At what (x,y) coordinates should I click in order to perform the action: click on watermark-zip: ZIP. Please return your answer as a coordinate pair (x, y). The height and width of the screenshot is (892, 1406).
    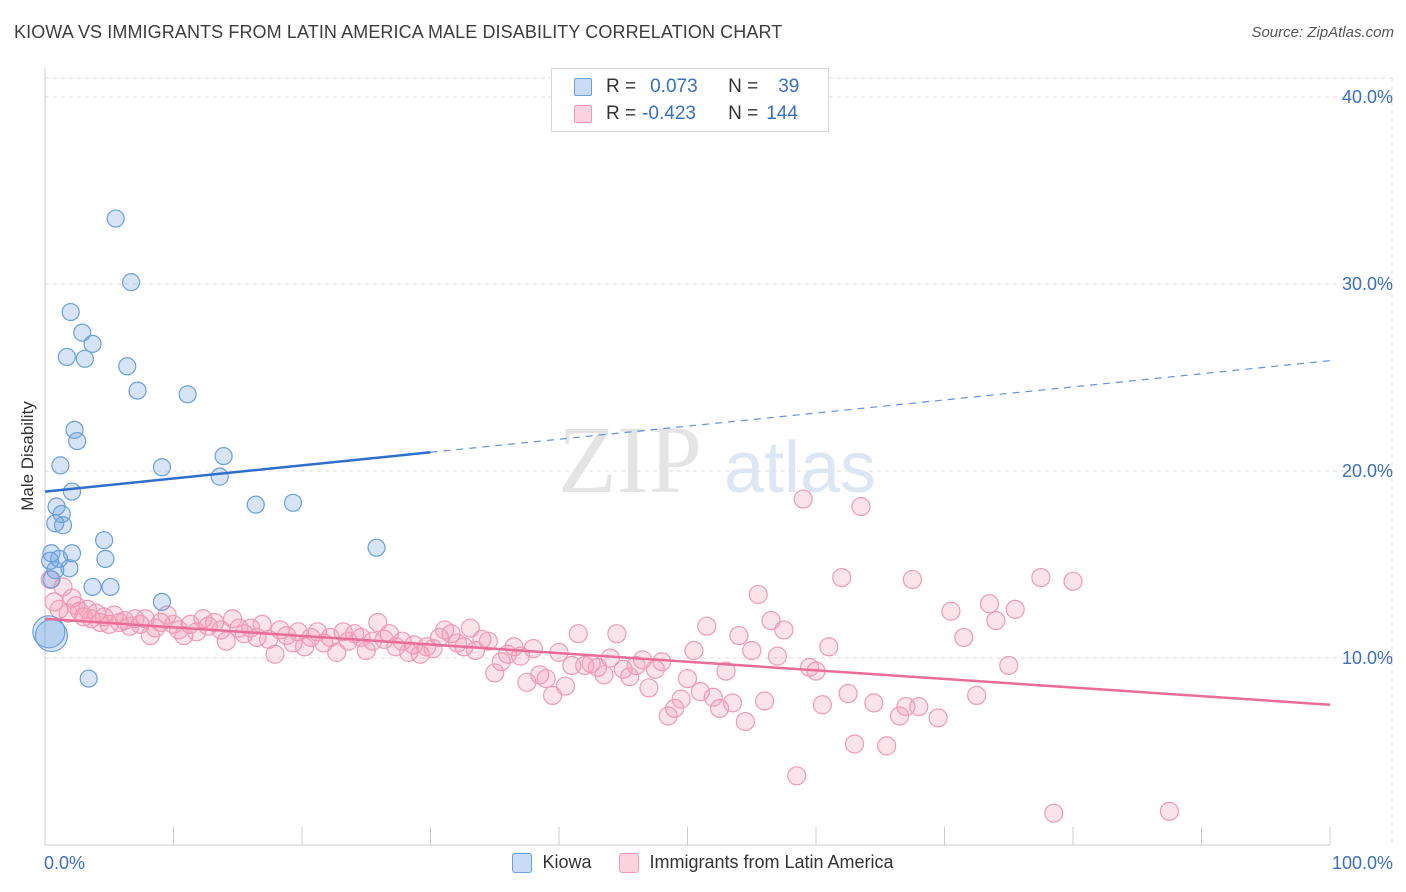
    Looking at the image, I should click on (630, 459).